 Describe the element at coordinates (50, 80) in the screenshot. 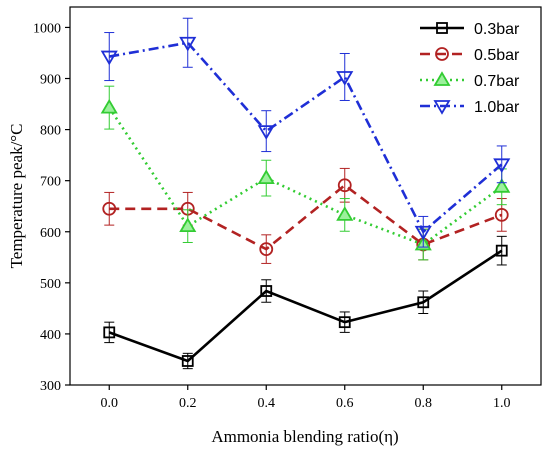

I see `y-tick-label: 900` at that location.